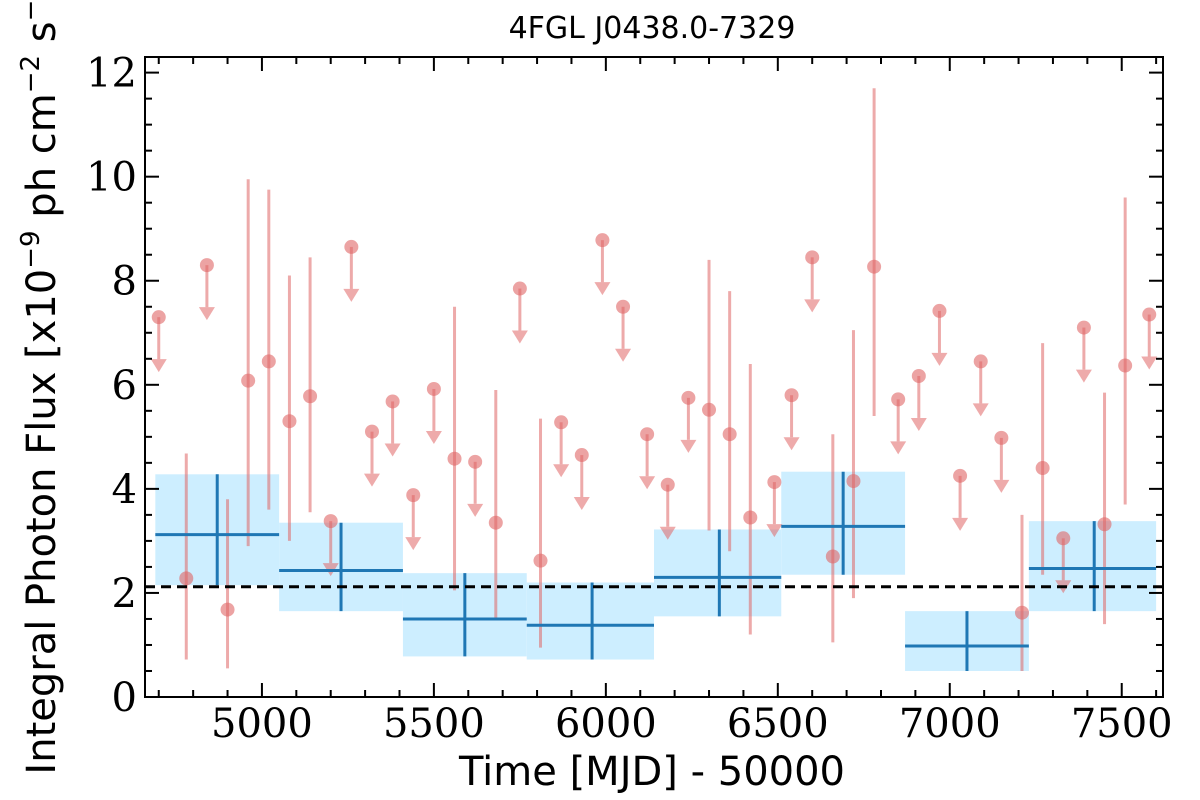  Describe the element at coordinates (42, 161) in the screenshot. I see `y-label-part-2: ph cm` at that location.